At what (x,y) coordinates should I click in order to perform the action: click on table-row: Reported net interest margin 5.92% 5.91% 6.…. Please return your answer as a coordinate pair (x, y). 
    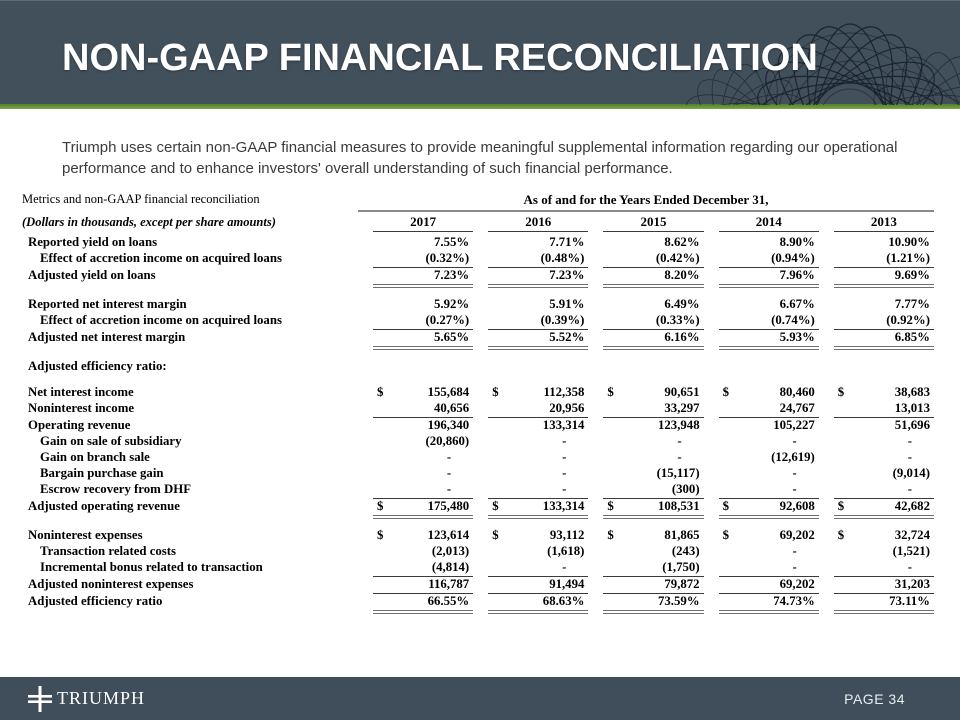
    Looking at the image, I should click on (478, 305).